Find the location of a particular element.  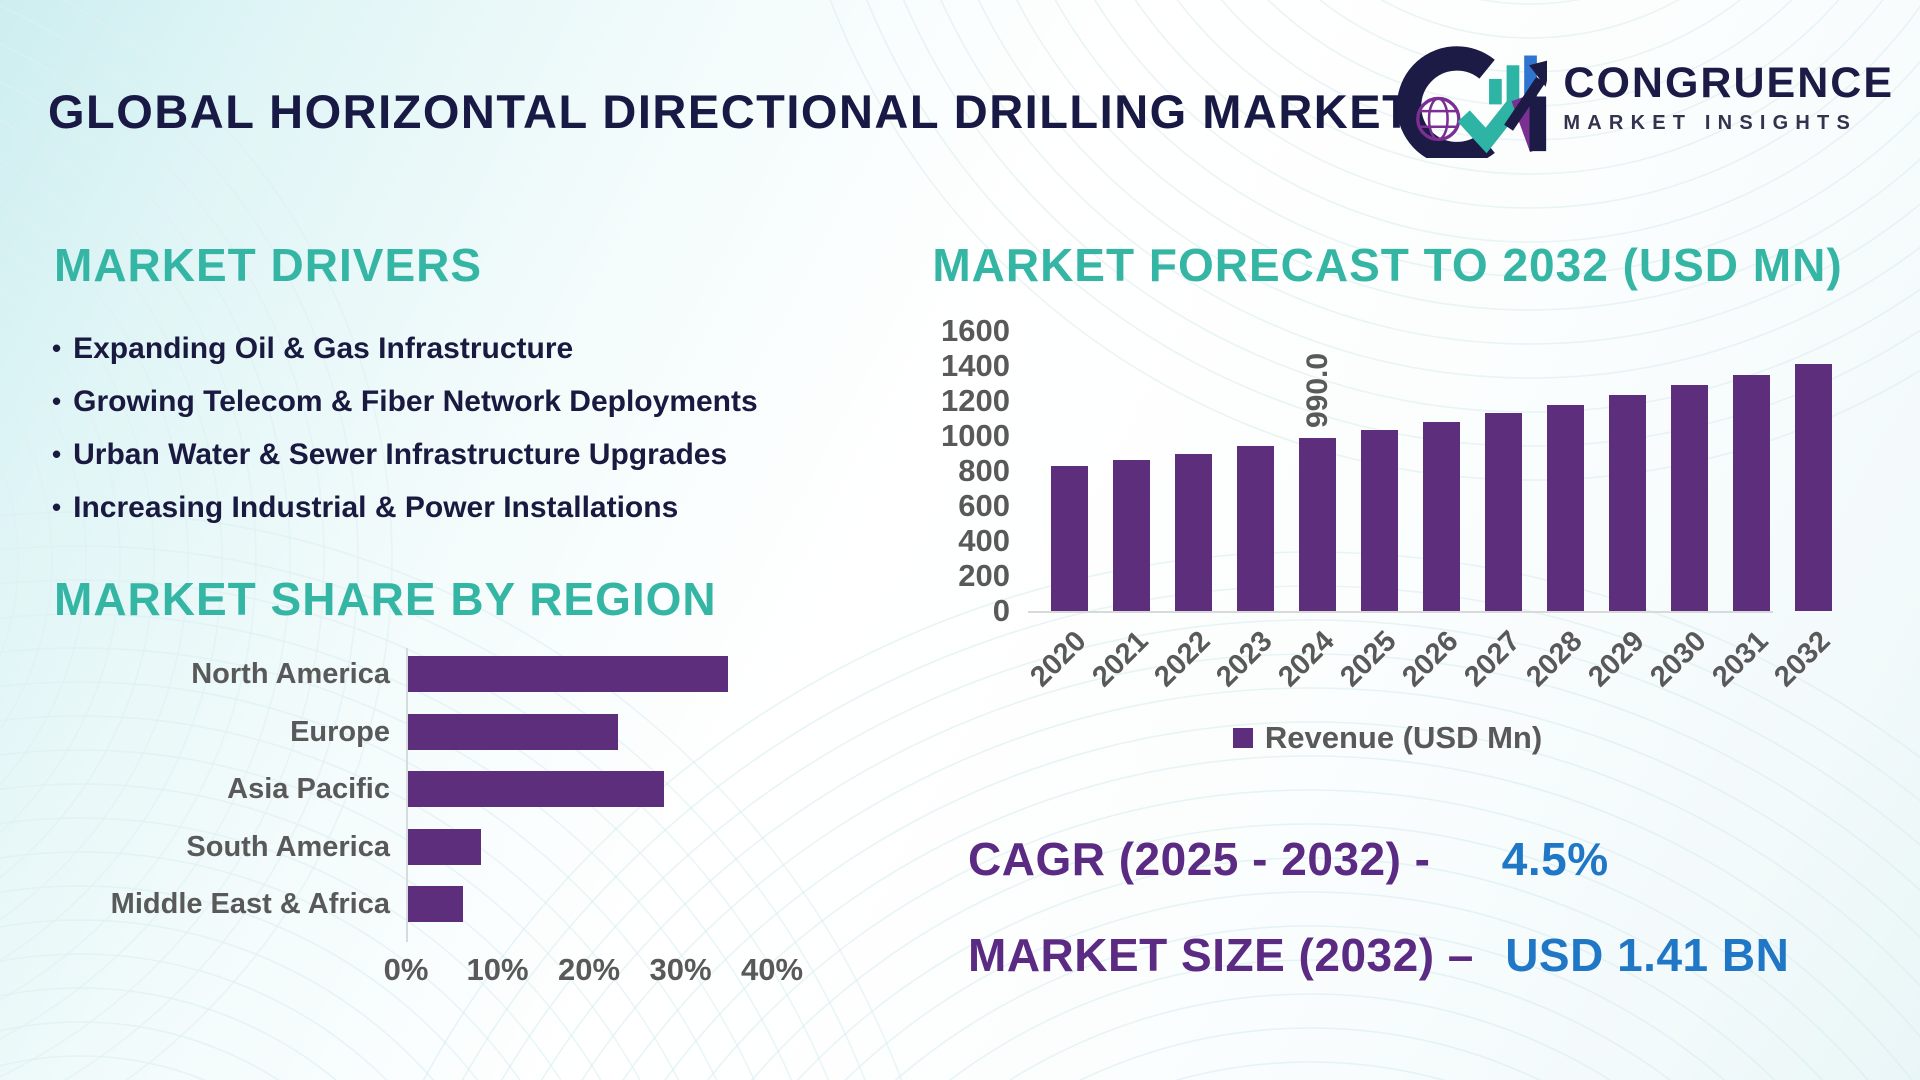

cagr-value: 4.5% is located at coordinates (1555, 859).